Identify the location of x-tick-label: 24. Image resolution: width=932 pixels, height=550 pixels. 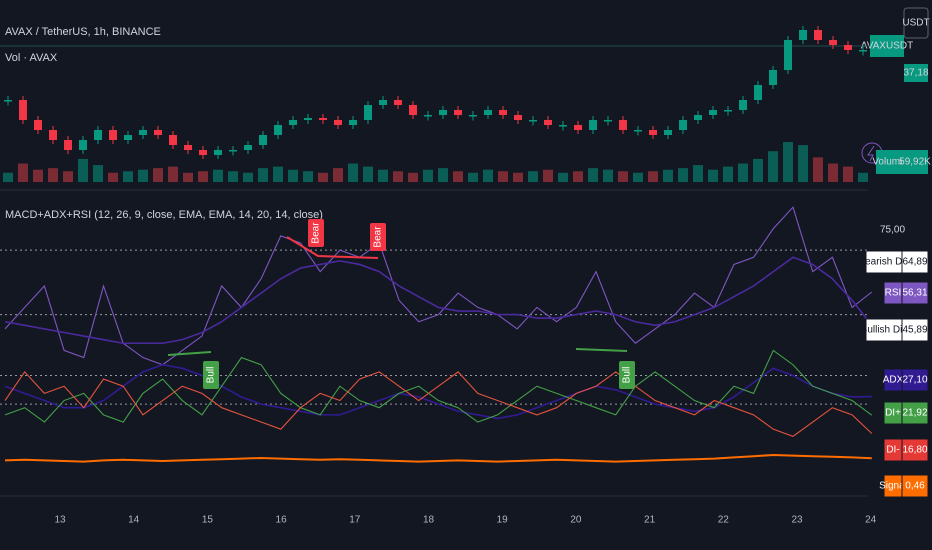
(871, 520).